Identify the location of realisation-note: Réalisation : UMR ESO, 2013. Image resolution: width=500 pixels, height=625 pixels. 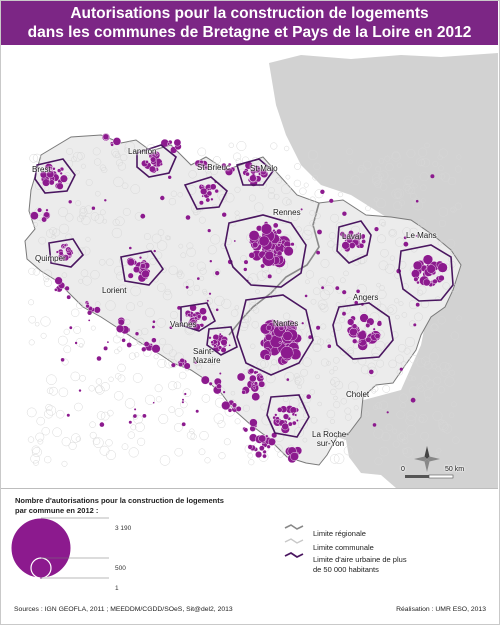
(441, 609).